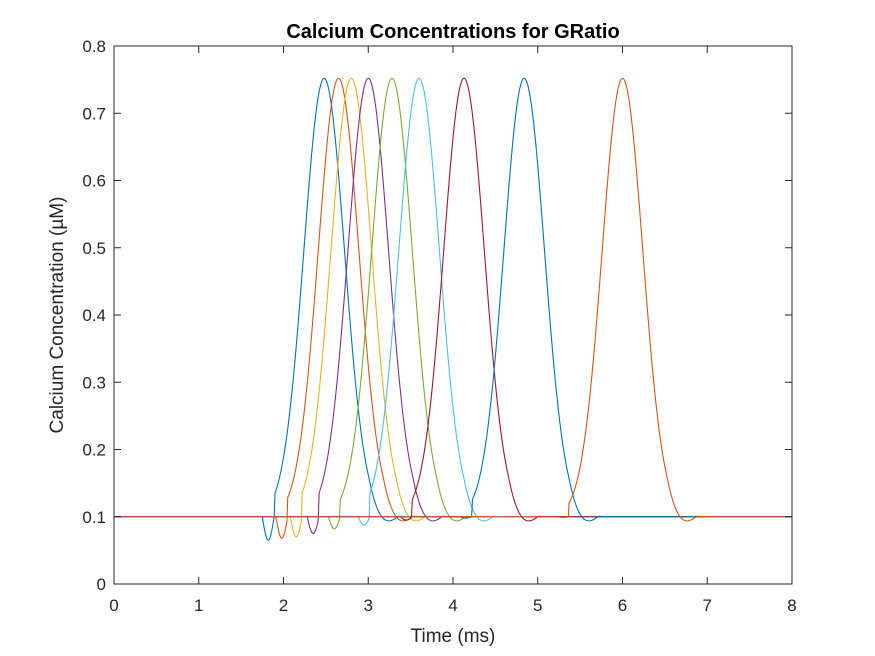  Describe the element at coordinates (537, 605) in the screenshot. I see `x-tick-label: 5` at that location.